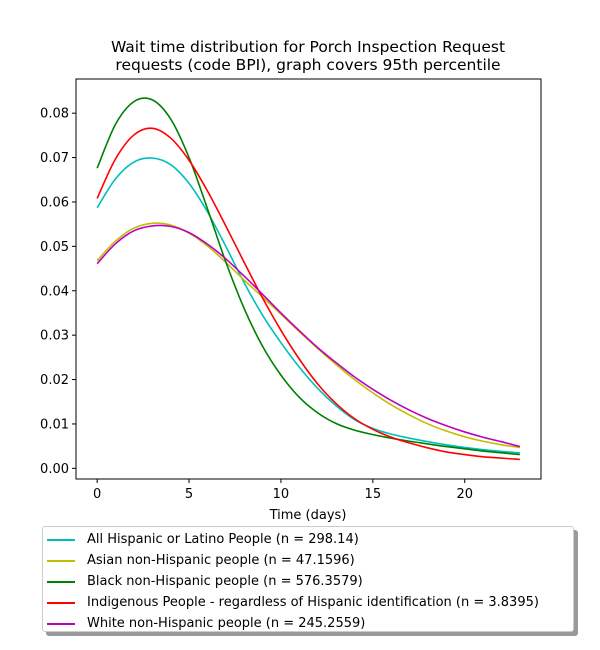 This screenshot has height=650, width=600. What do you see at coordinates (226, 623) in the screenshot?
I see `legend-label: White non-Hispanic people (n = 245.2559)` at bounding box center [226, 623].